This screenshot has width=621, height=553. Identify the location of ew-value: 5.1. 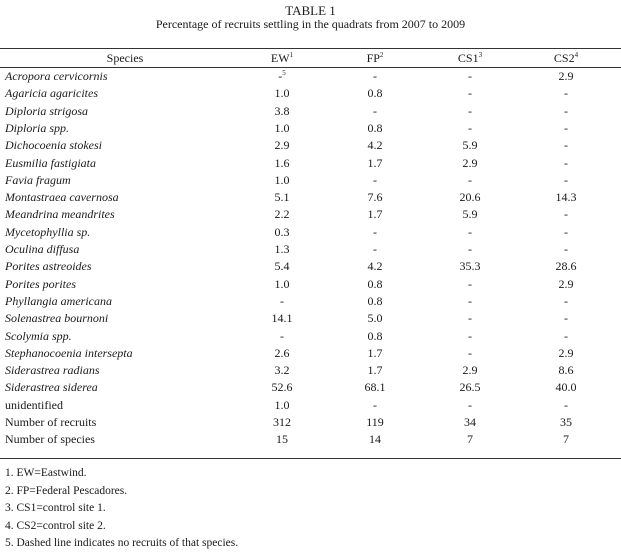
(282, 197).